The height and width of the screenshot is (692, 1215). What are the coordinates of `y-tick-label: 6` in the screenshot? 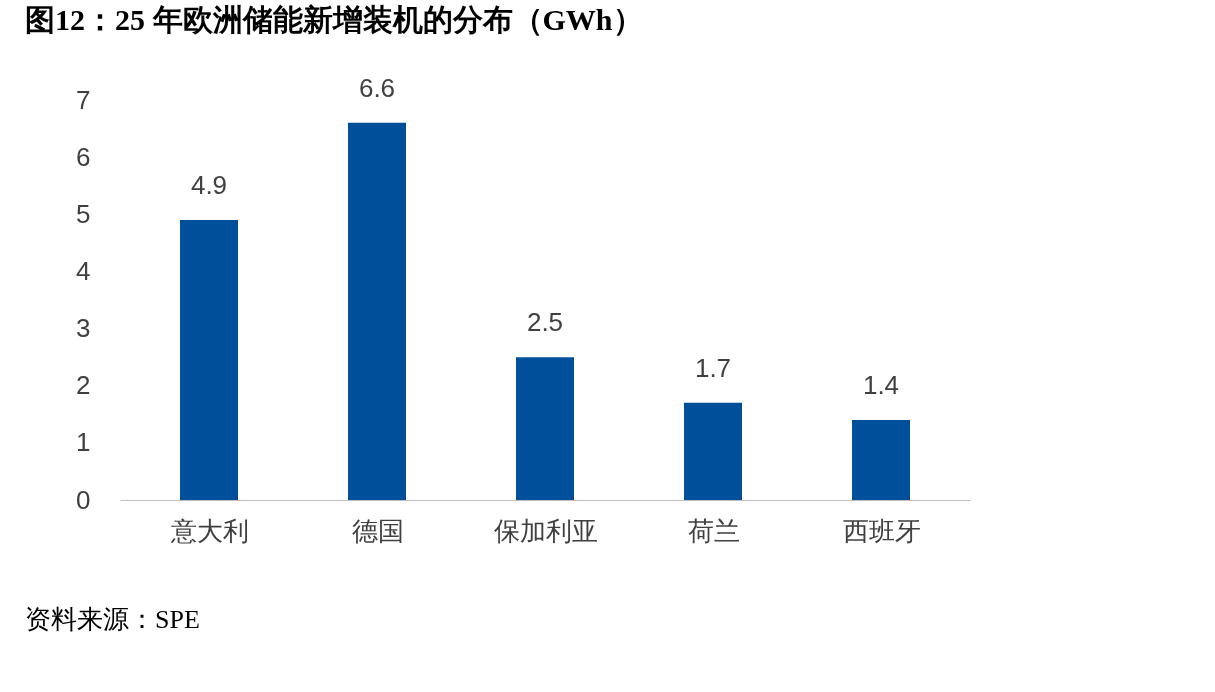 It's located at (83, 156).